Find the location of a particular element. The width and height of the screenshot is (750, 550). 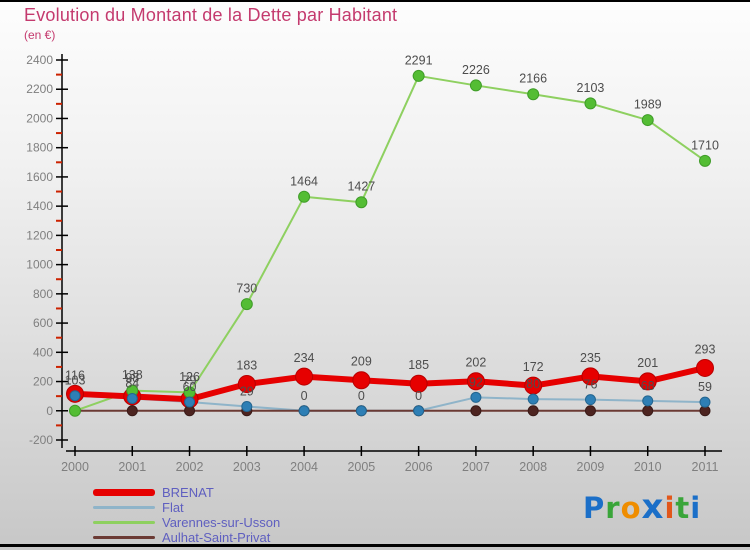

svg-text: 2006 is located at coordinates (419, 467).